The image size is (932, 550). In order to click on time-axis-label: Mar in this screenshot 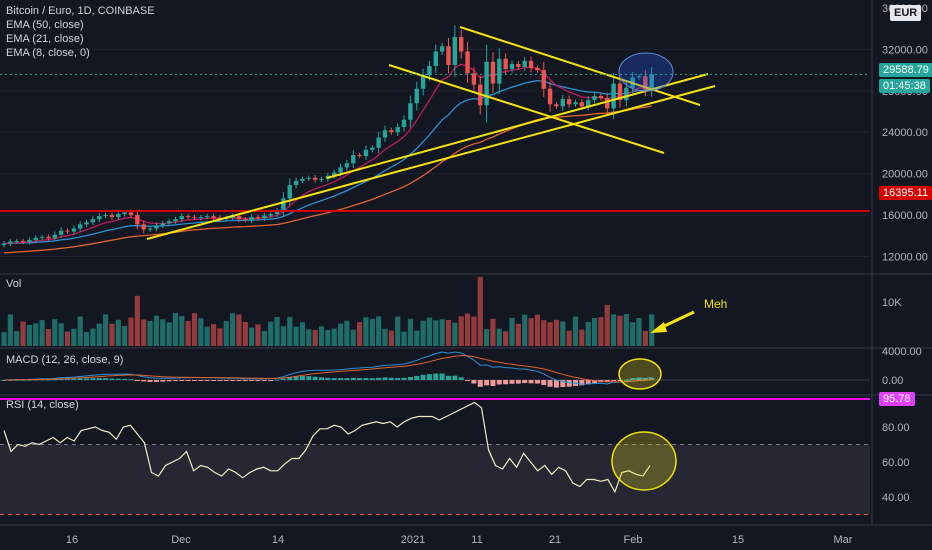, I will do `click(843, 540)`.